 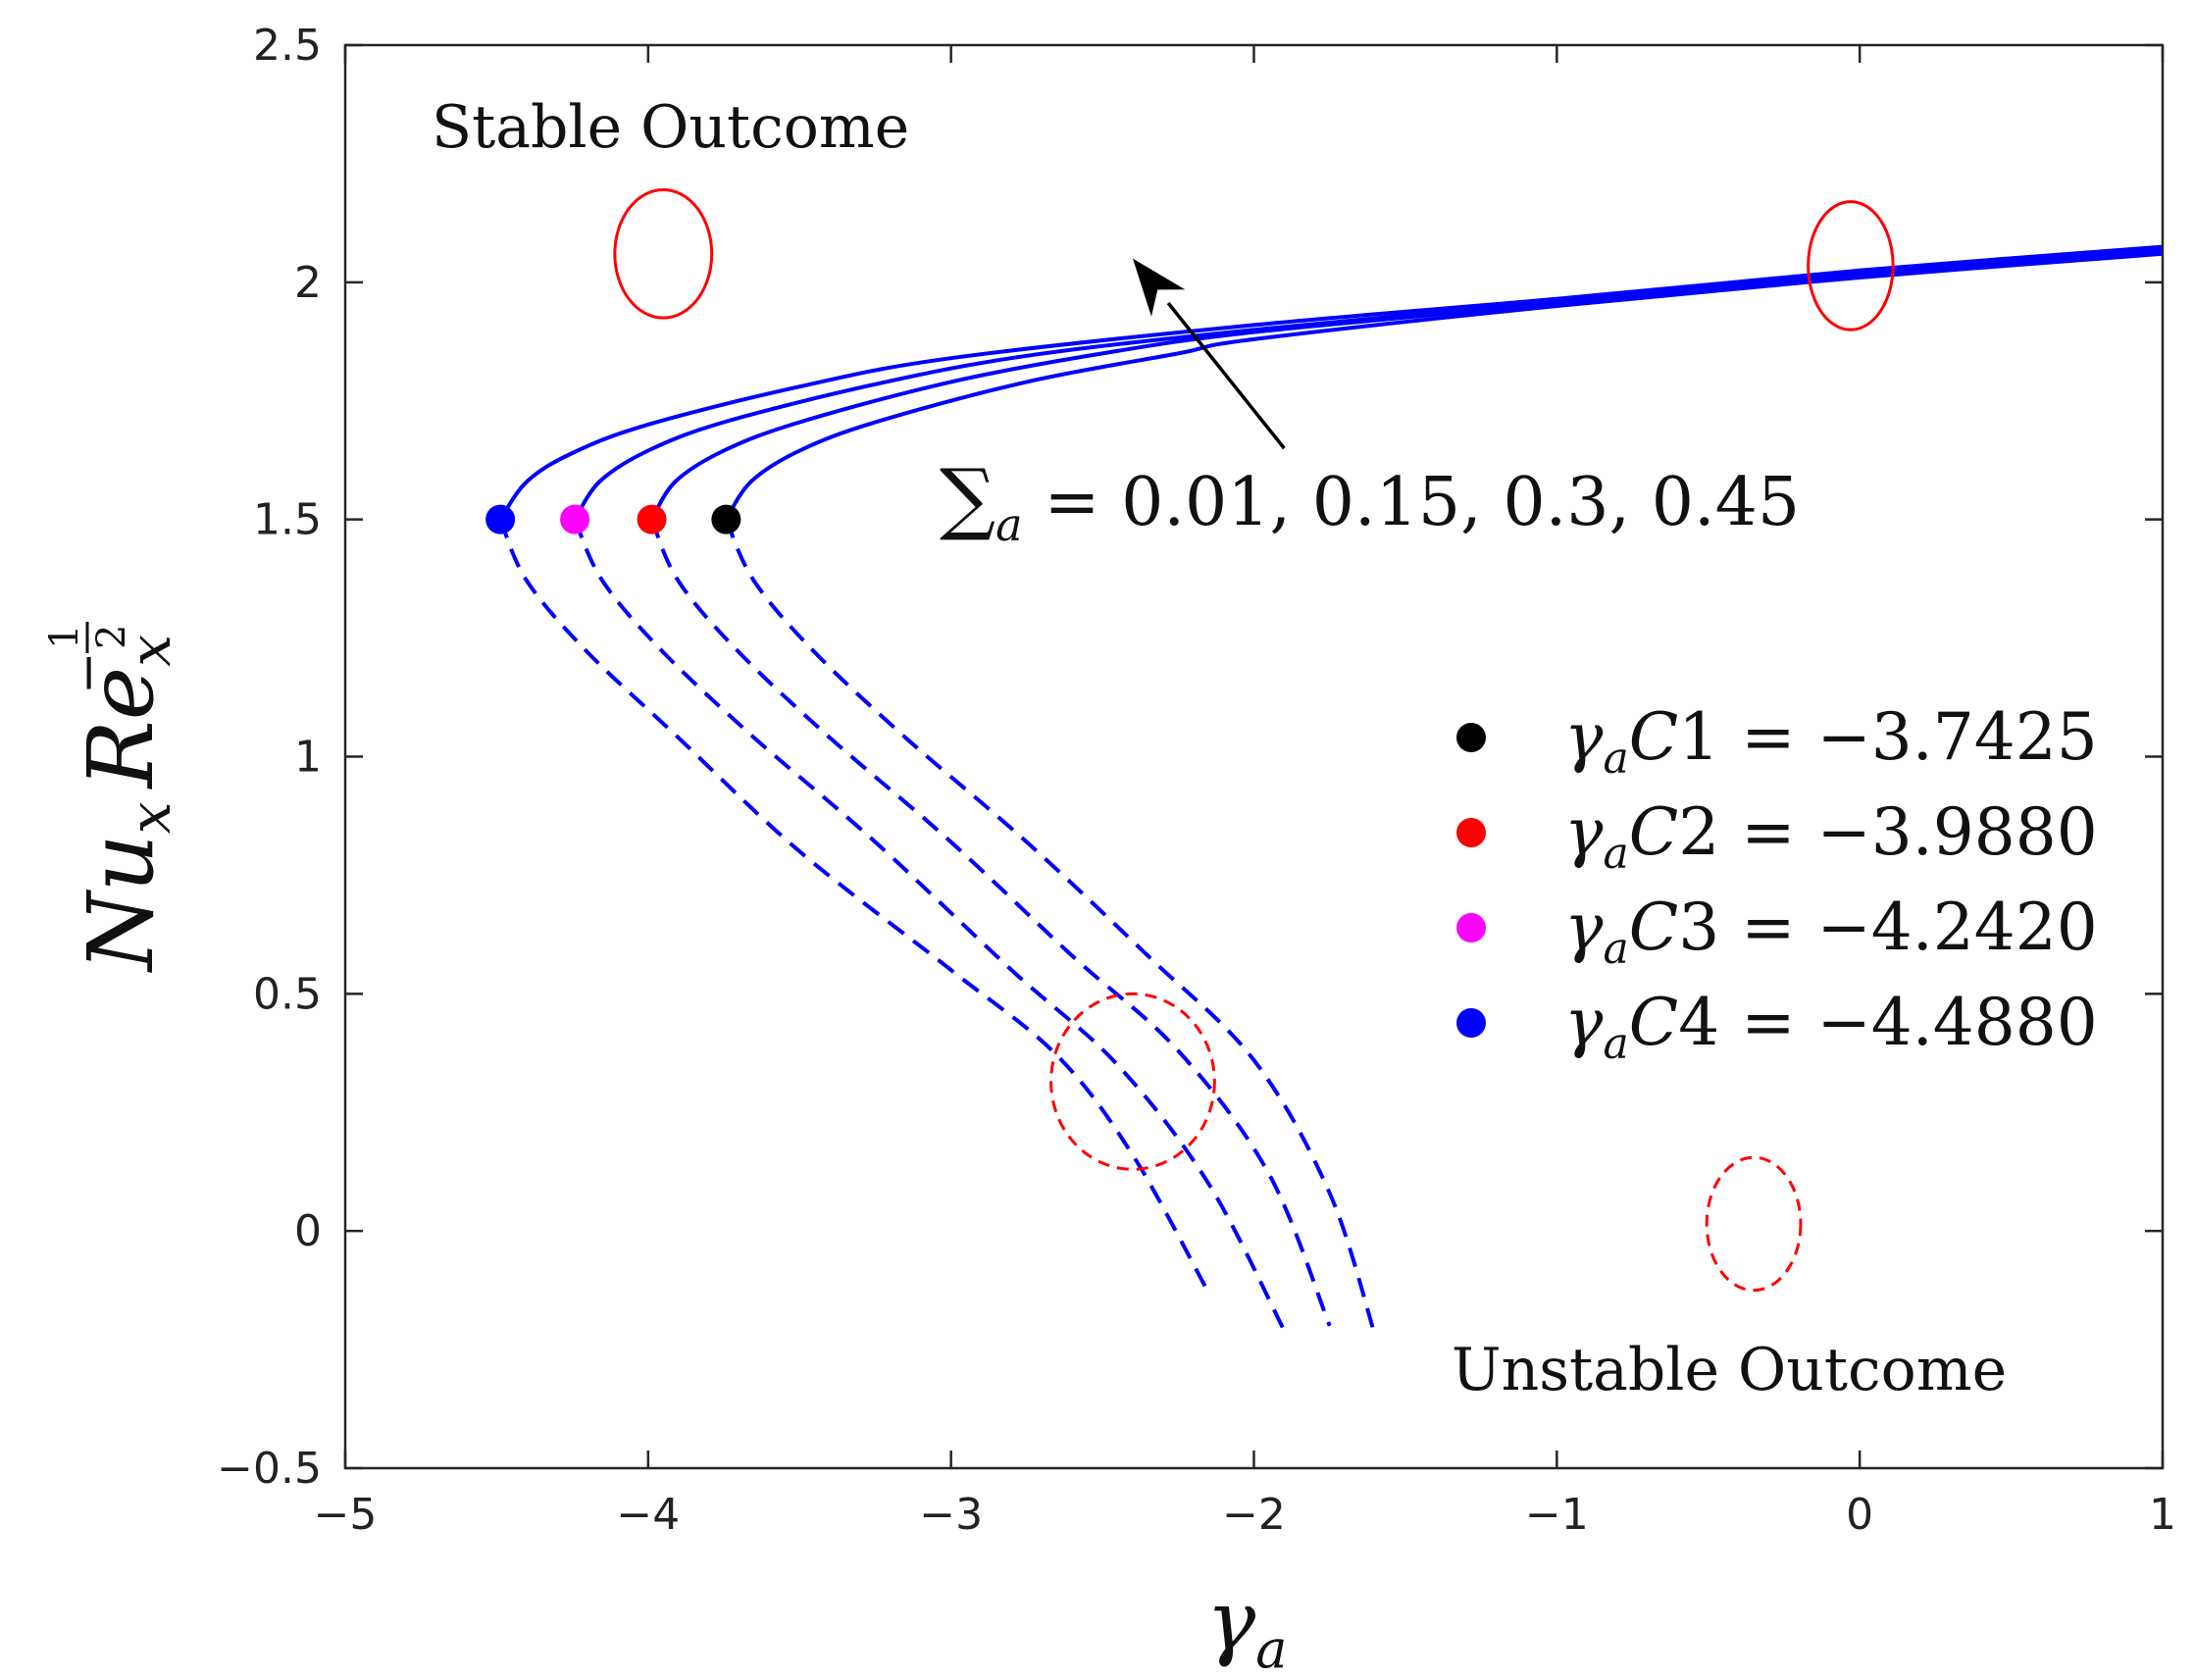 What do you see at coordinates (613, 519) in the screenshot?
I see `critical-points-layer` at bounding box center [613, 519].